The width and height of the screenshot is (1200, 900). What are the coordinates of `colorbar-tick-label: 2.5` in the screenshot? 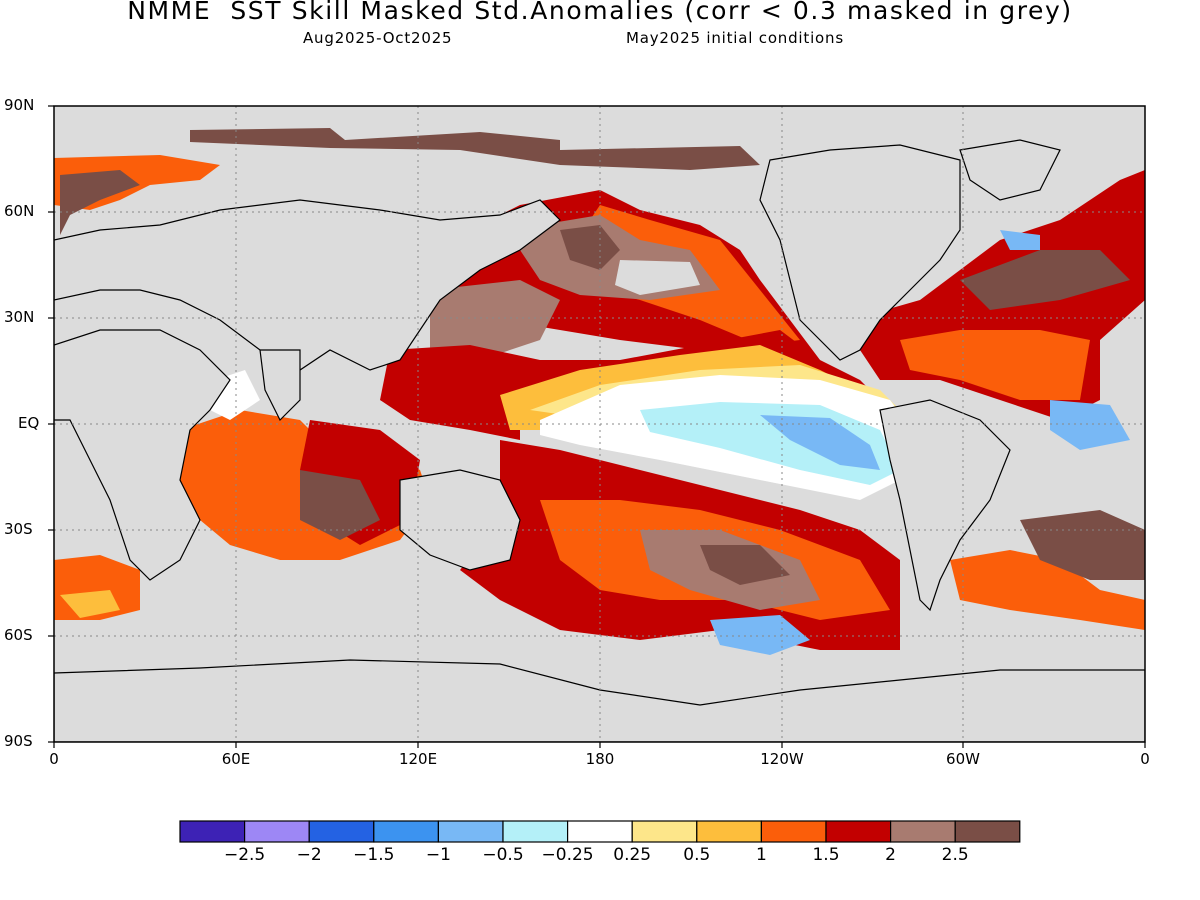 It's located at (955, 855).